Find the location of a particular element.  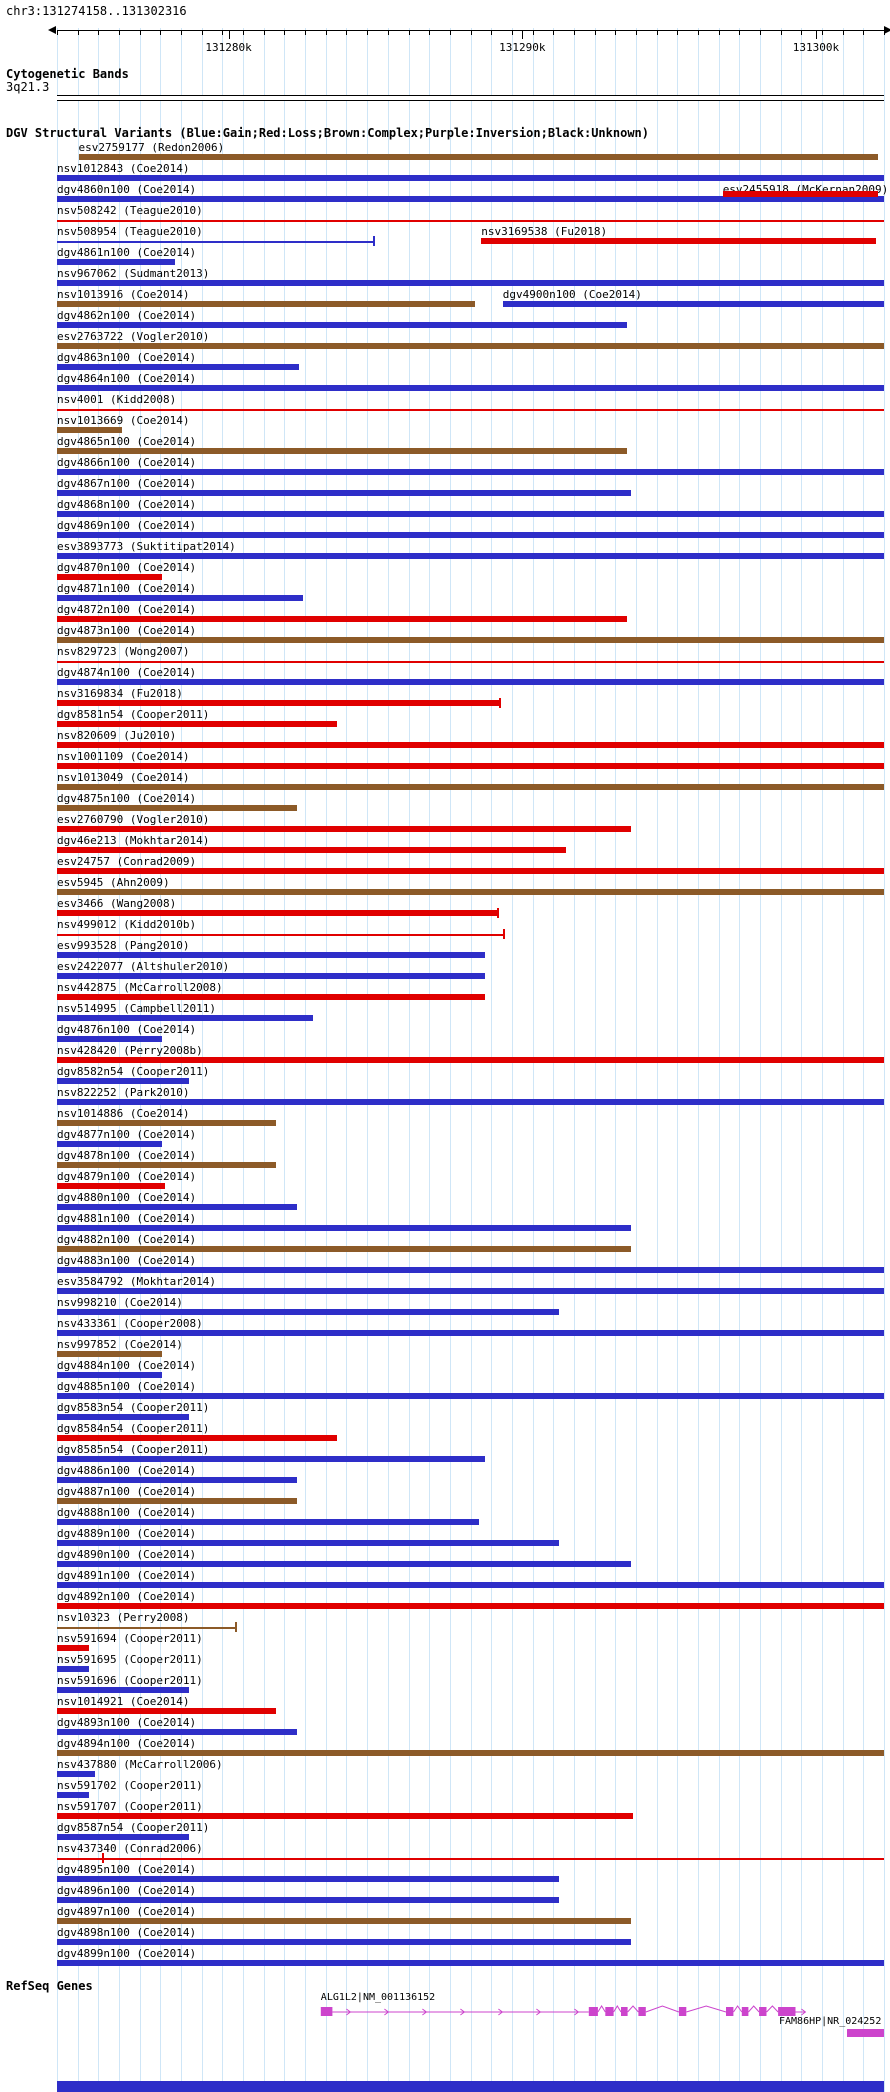

variant-label: dgv4887n100 (Coe2014) is located at coordinates (127, 1491).